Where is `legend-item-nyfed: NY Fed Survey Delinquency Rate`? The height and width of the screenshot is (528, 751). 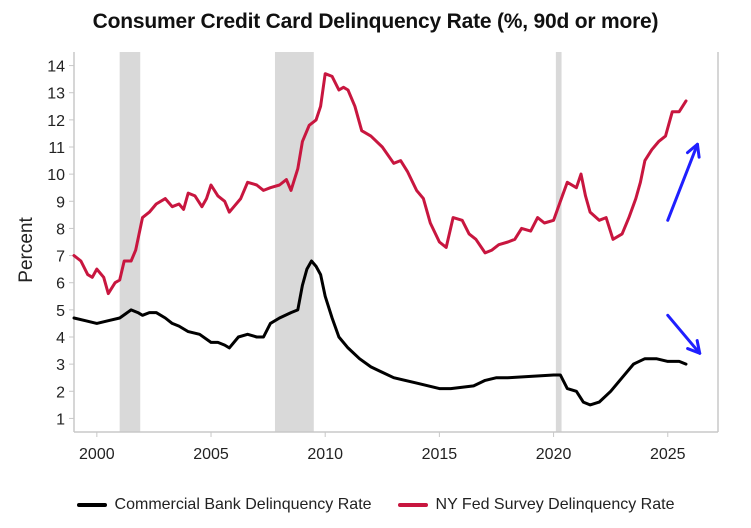 legend-item-nyfed: NY Fed Survey Delinquency Rate is located at coordinates (536, 505).